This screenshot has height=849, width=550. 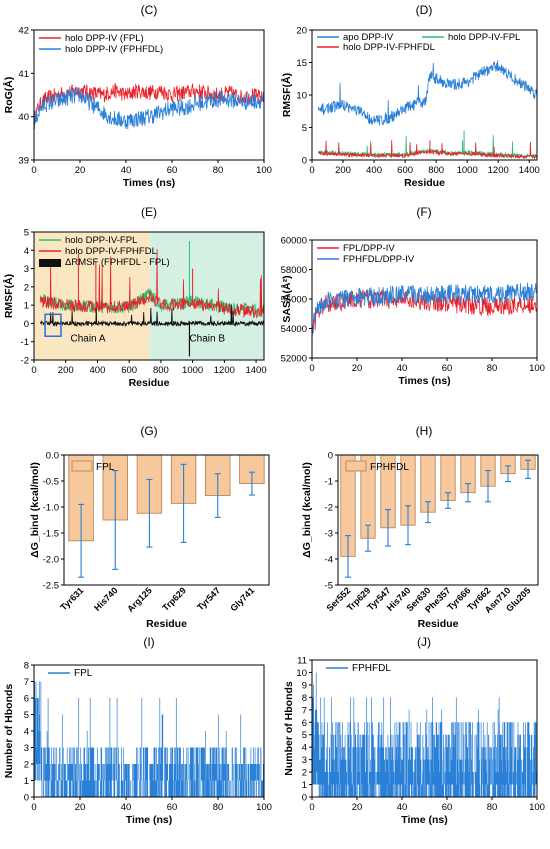 I want to click on category-label: Gly741, so click(x=242, y=599).